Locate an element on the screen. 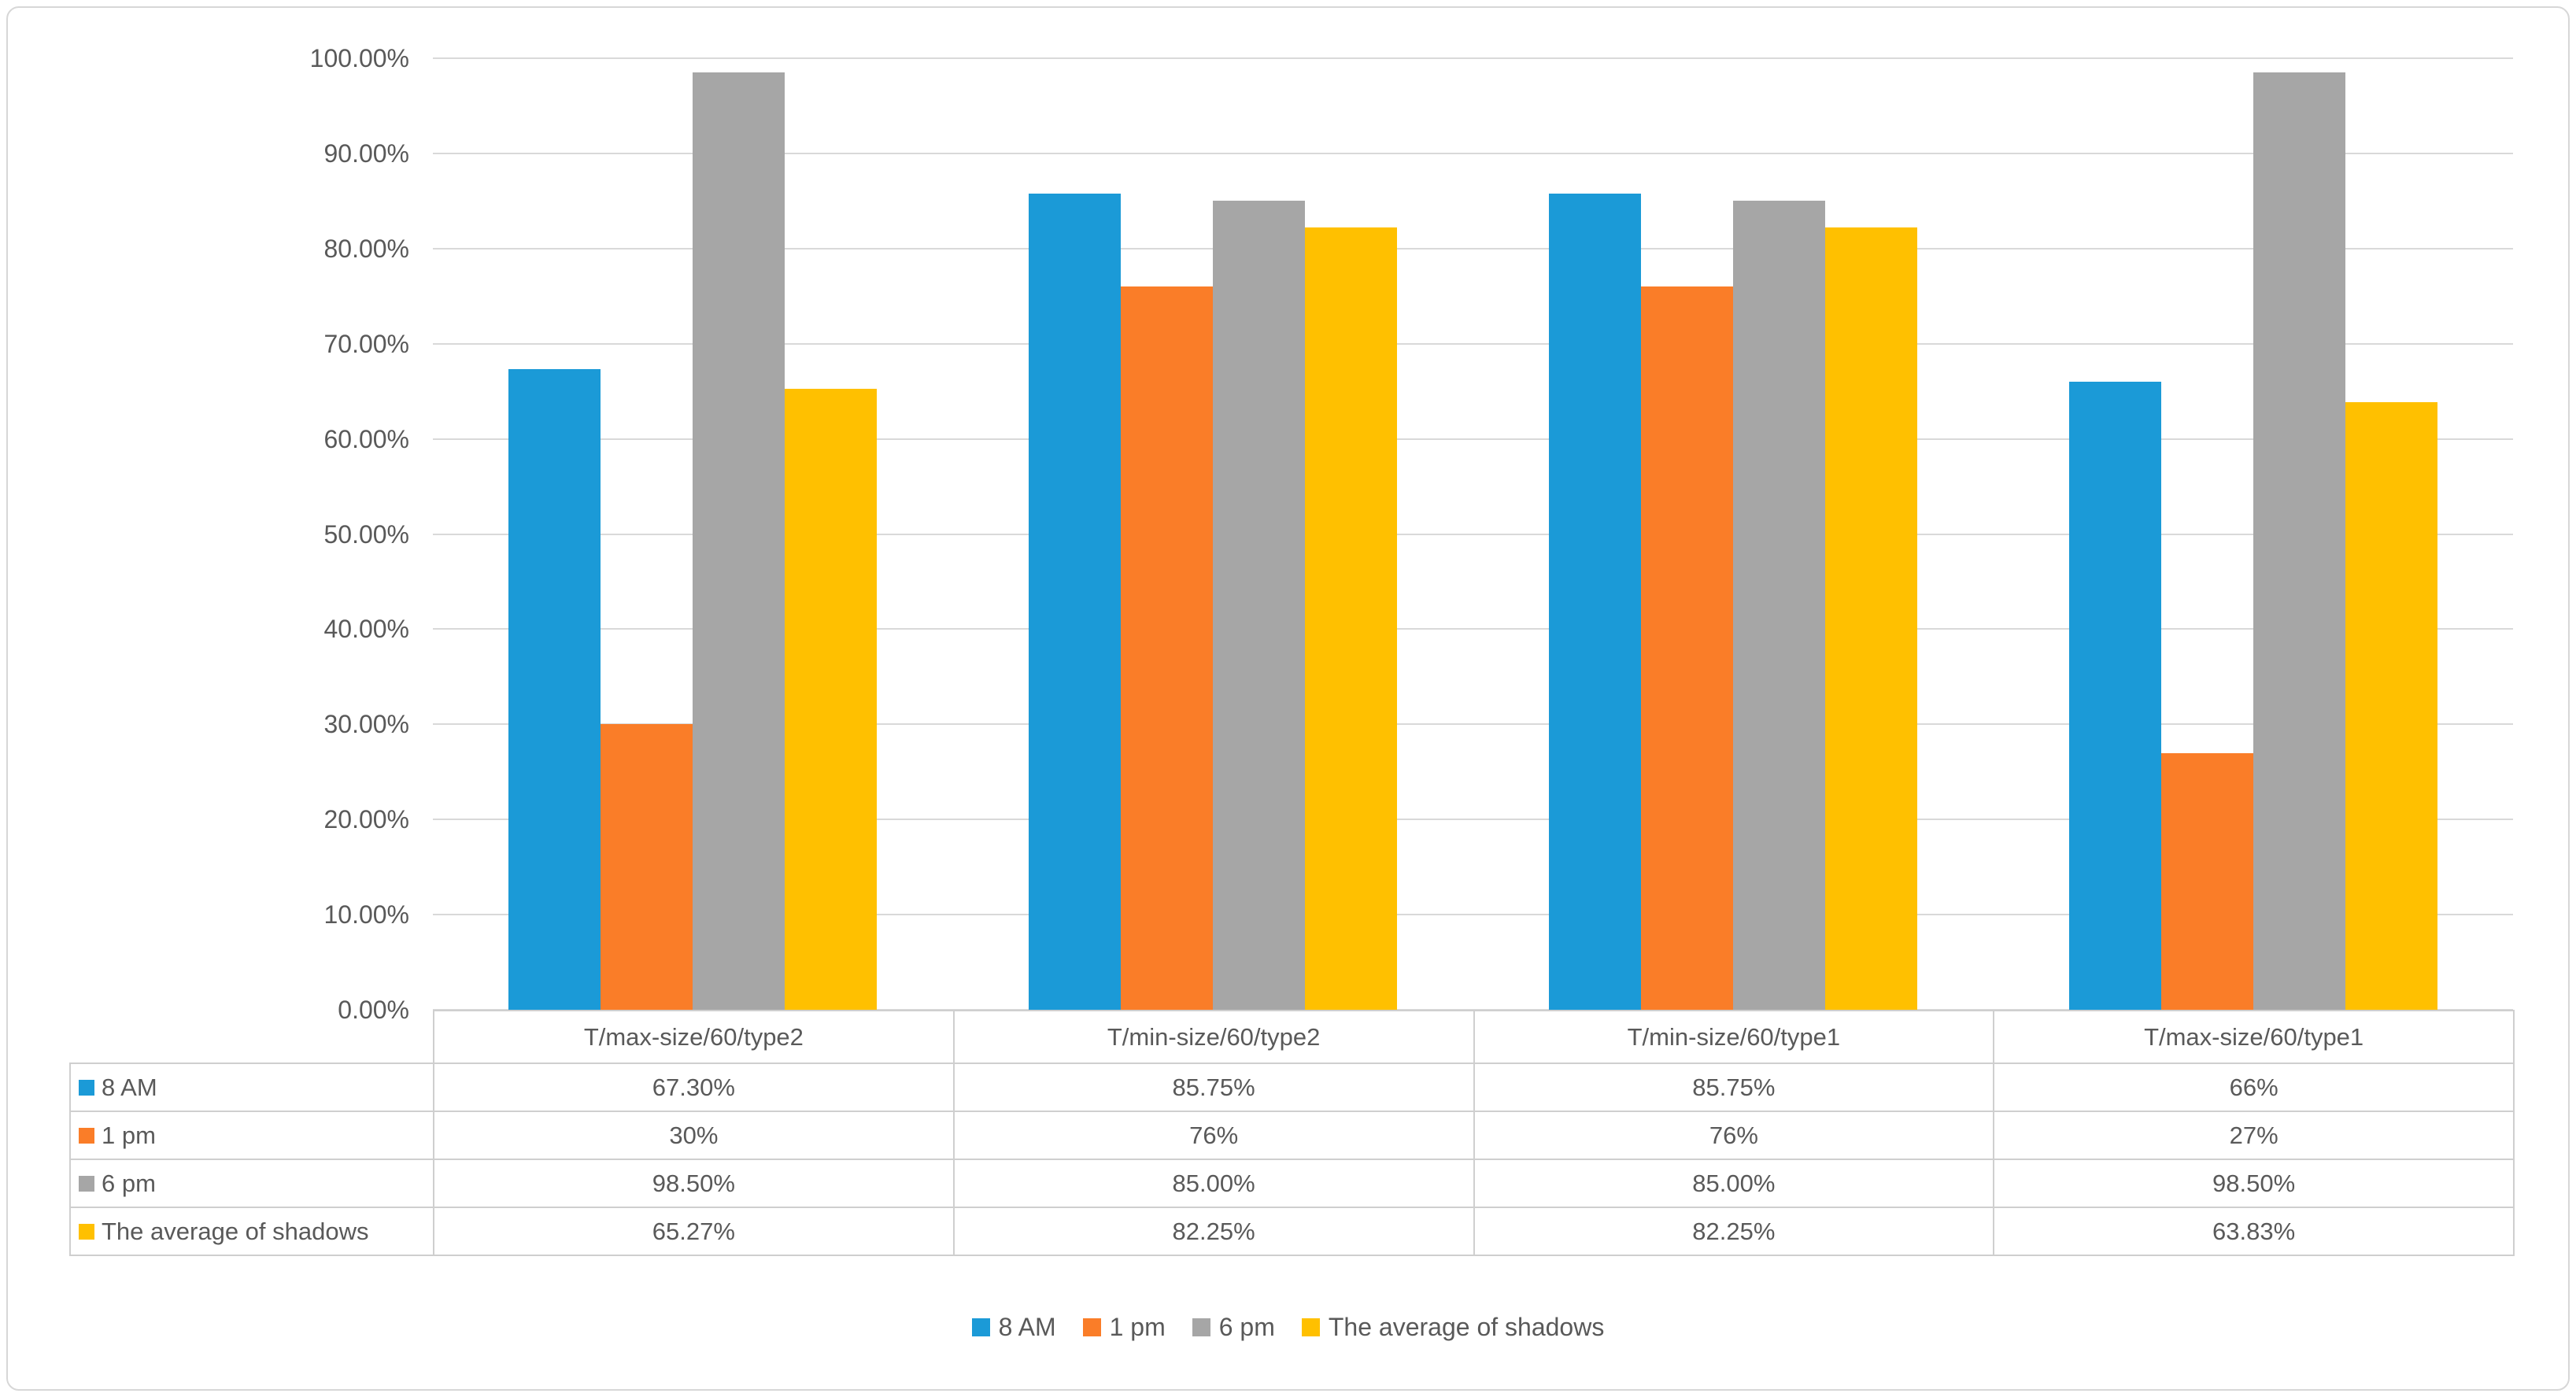 The width and height of the screenshot is (2576, 1397). y-axis-tick-label: 20.00% is located at coordinates (366, 820).